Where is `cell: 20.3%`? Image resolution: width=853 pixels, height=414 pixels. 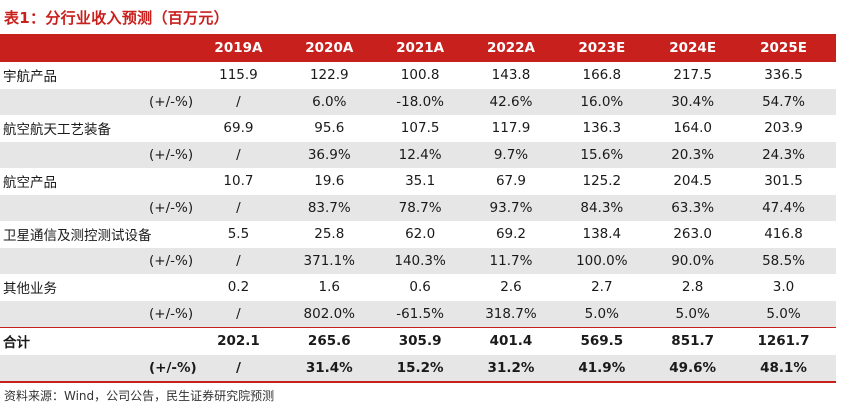 cell: 20.3% is located at coordinates (700, 154).